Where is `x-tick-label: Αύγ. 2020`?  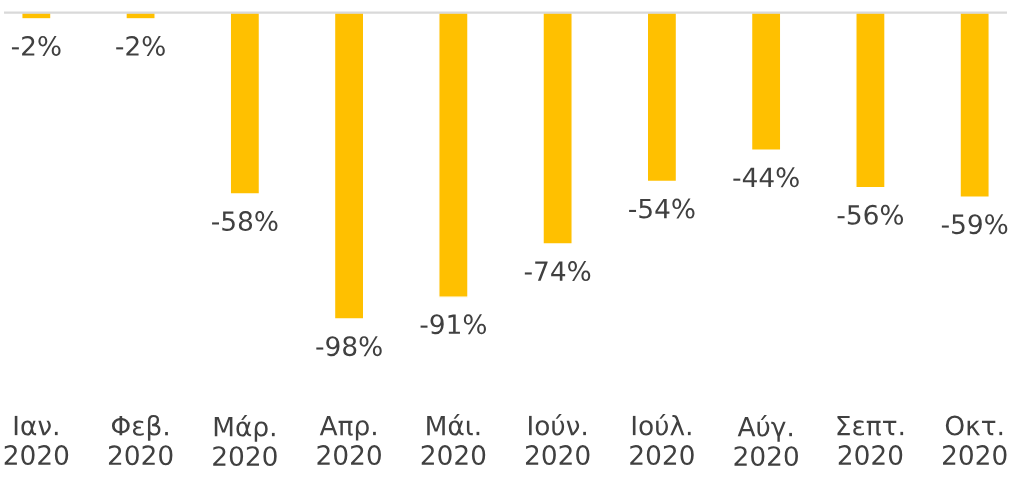
x-tick-label: Αύγ. 2020 is located at coordinates (766, 441).